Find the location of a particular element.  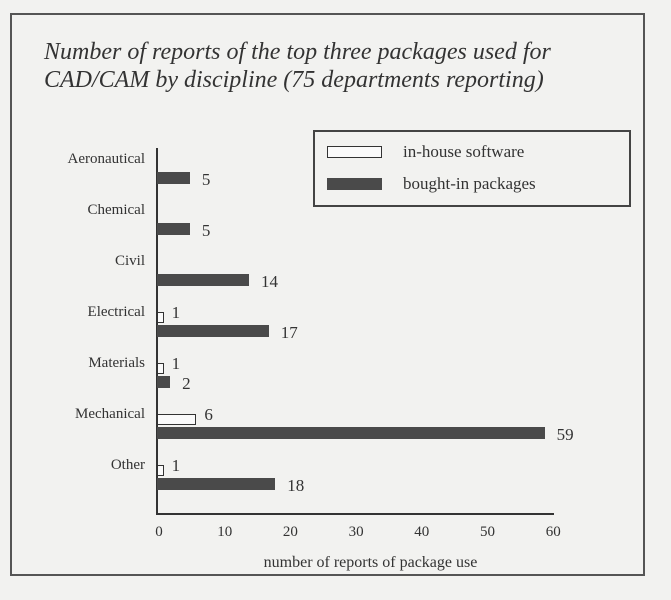

category-label: Mechanical is located at coordinates (110, 414).